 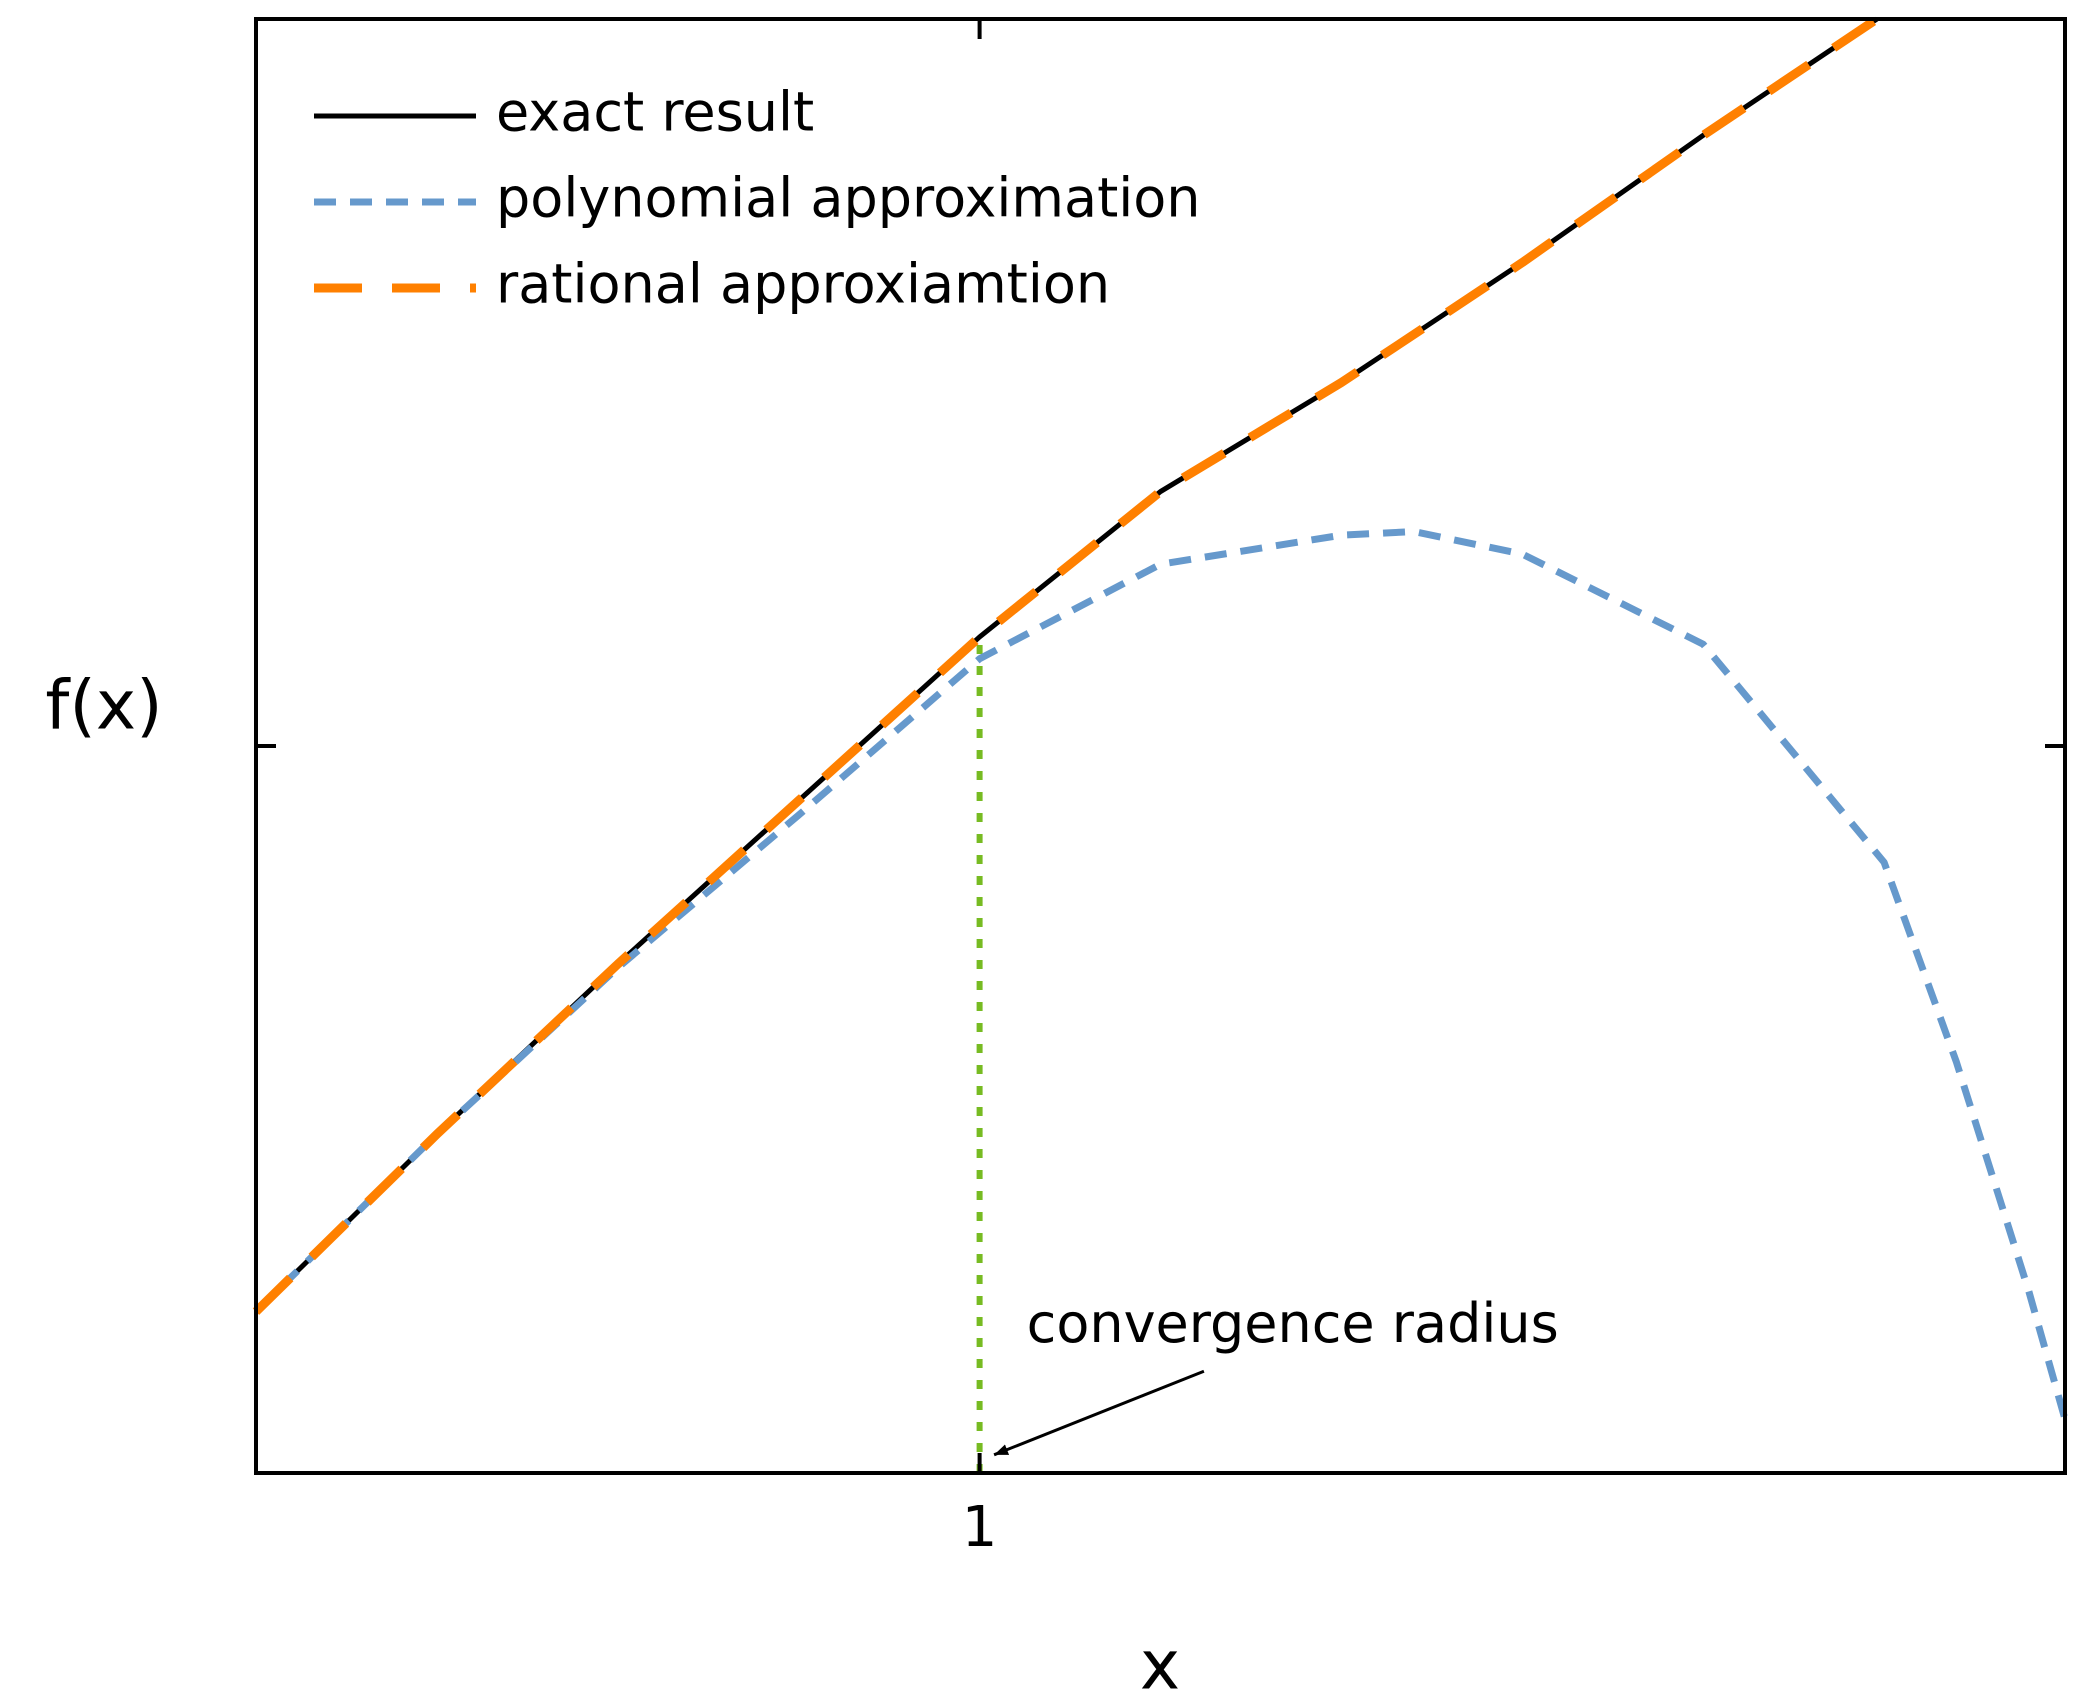 What do you see at coordinates (103, 706) in the screenshot?
I see `y-axis-label: f(x)` at bounding box center [103, 706].